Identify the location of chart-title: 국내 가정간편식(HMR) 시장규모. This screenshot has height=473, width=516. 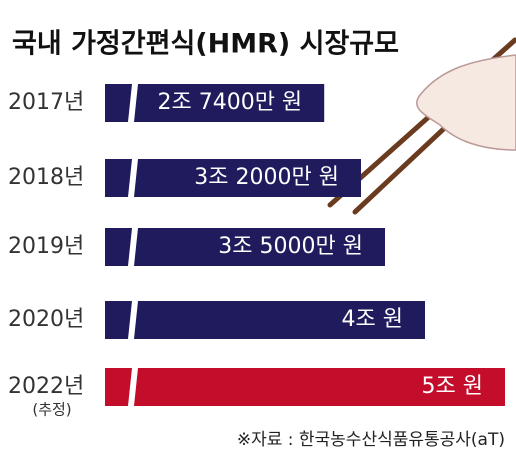
(205, 44).